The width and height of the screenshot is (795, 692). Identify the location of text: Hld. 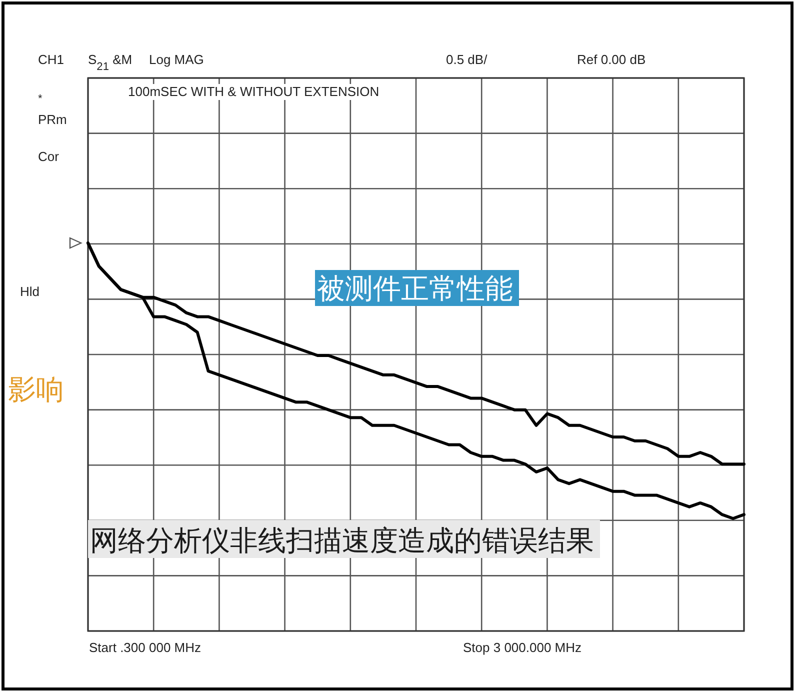
(30, 291).